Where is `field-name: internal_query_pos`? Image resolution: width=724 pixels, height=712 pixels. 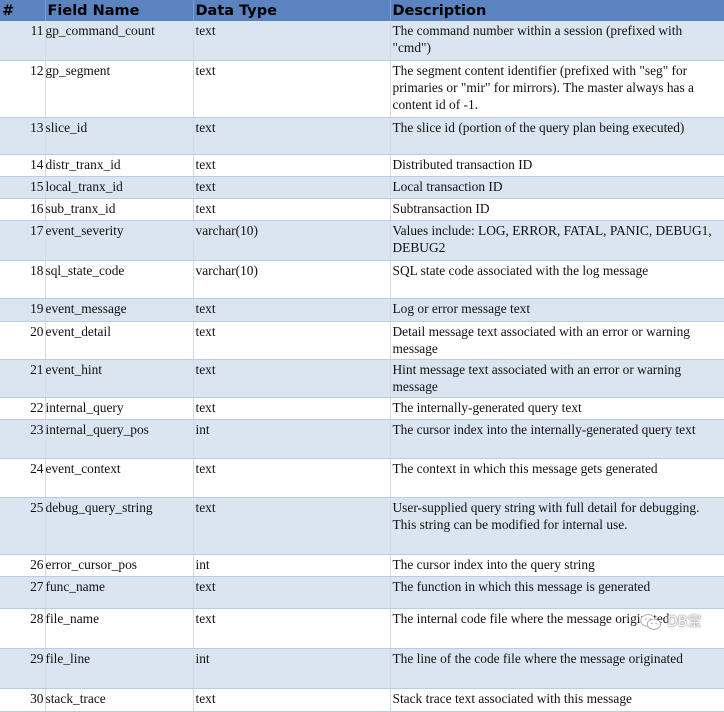
field-name: internal_query_pos is located at coordinates (119, 439).